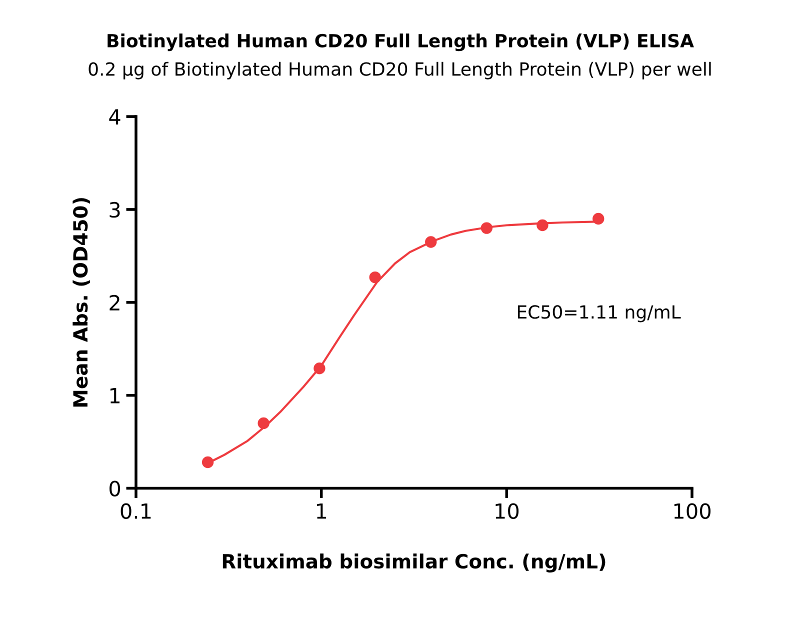  I want to click on x-tick-label: 10, so click(507, 511).